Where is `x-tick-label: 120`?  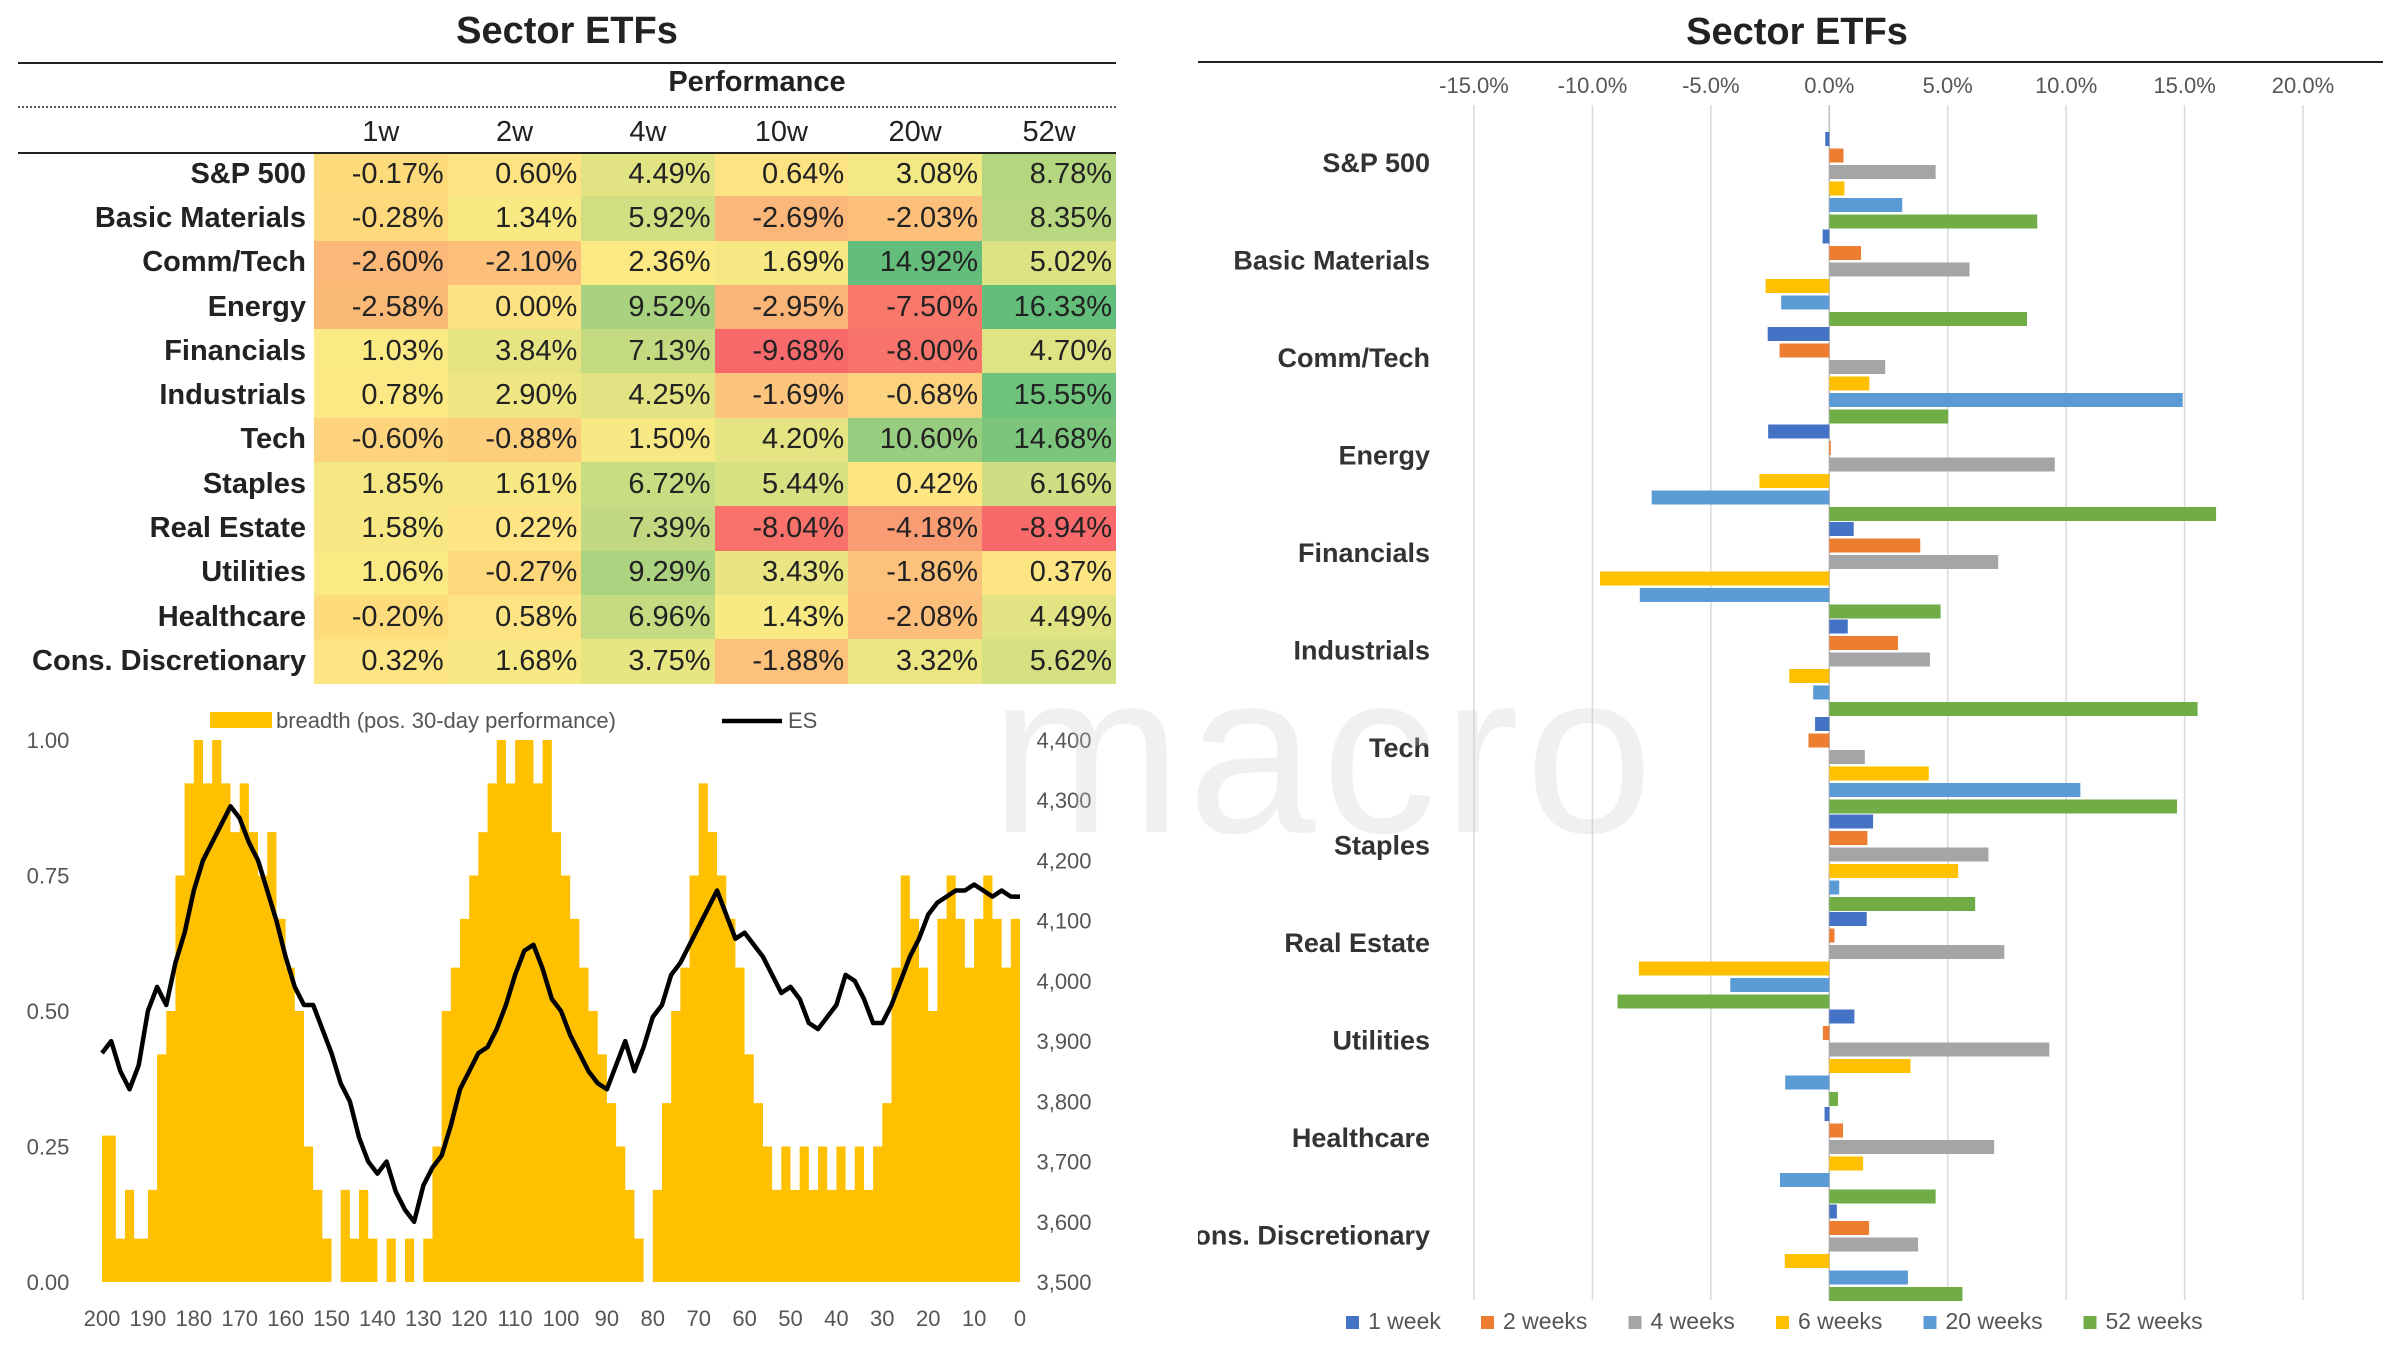
x-tick-label: 120 is located at coordinates (469, 1318).